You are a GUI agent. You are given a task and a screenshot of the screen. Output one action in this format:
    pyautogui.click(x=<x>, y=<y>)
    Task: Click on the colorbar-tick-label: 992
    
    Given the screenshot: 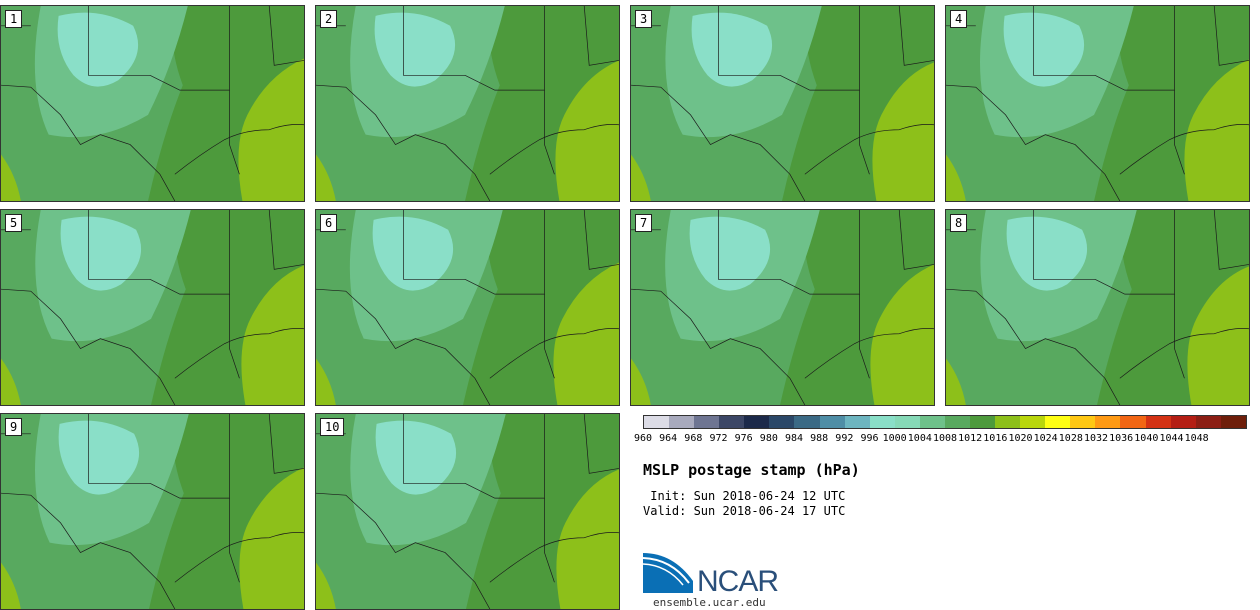 What is the action you would take?
    pyautogui.click(x=844, y=438)
    